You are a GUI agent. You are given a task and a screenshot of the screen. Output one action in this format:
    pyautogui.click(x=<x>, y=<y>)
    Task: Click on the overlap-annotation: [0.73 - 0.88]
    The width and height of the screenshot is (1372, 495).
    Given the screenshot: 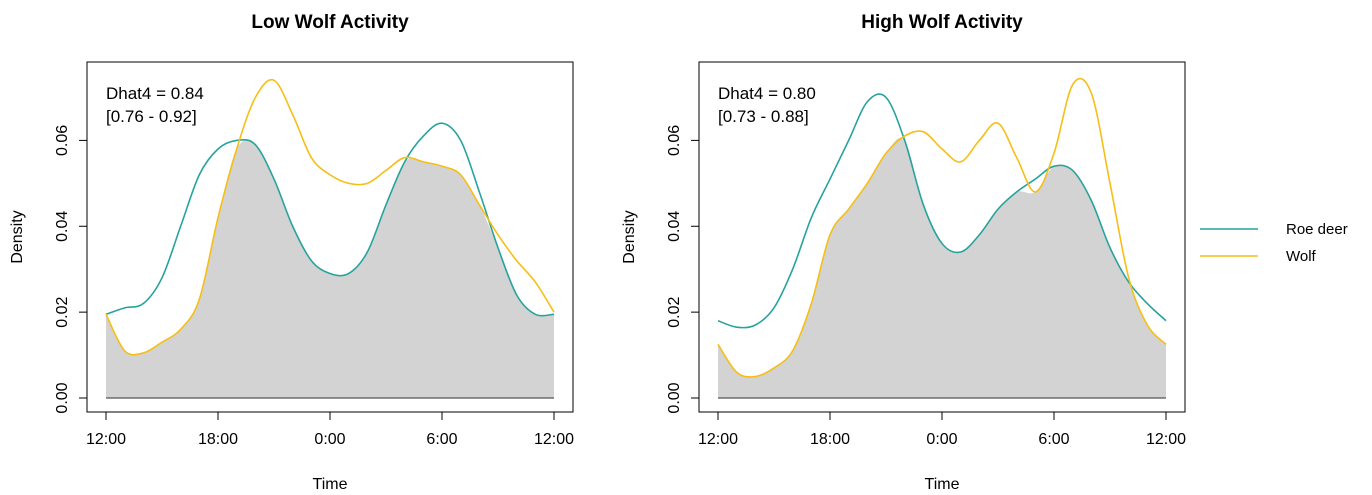 What is the action you would take?
    pyautogui.click(x=763, y=116)
    